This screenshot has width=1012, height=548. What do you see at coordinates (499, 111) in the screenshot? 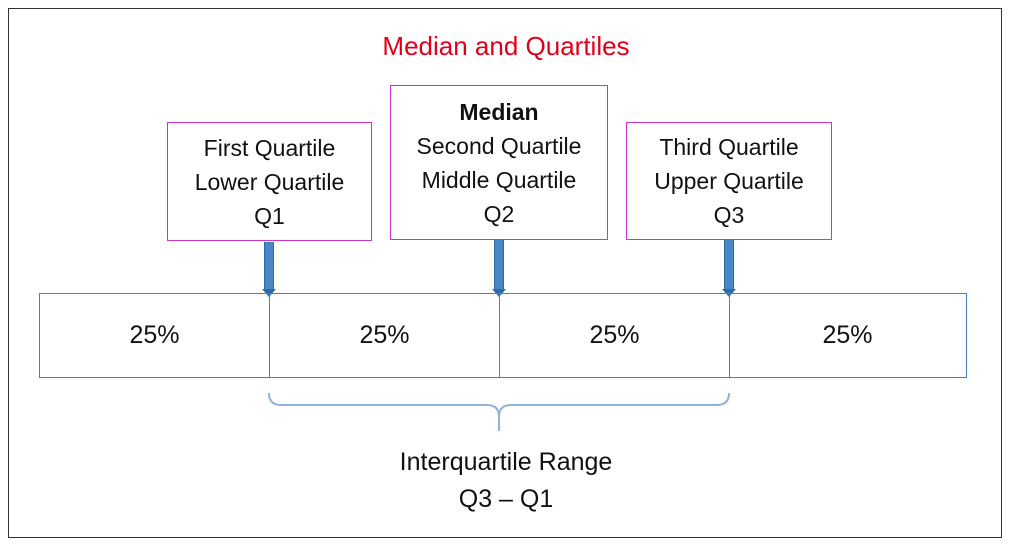
I see `median-heading: Median` at bounding box center [499, 111].